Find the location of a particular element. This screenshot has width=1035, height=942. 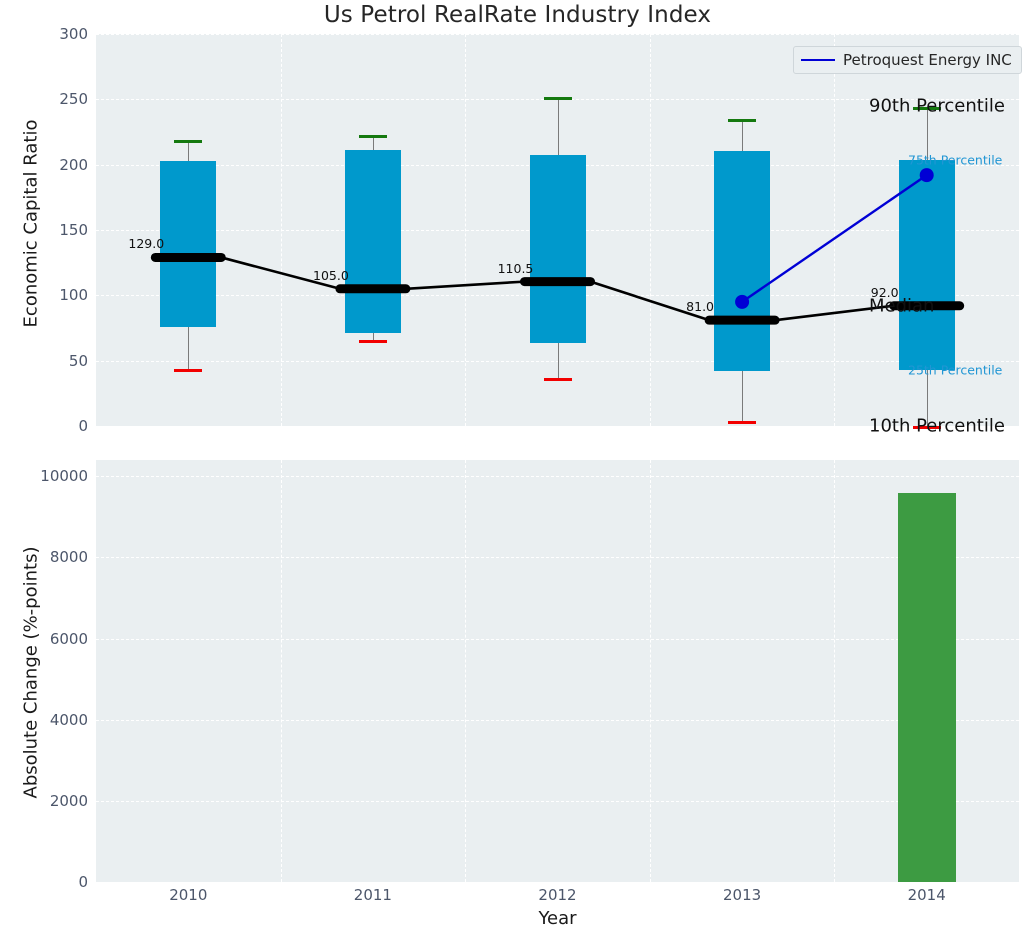

legend-entry-label: Petroquest Energy INC is located at coordinates (927, 60).